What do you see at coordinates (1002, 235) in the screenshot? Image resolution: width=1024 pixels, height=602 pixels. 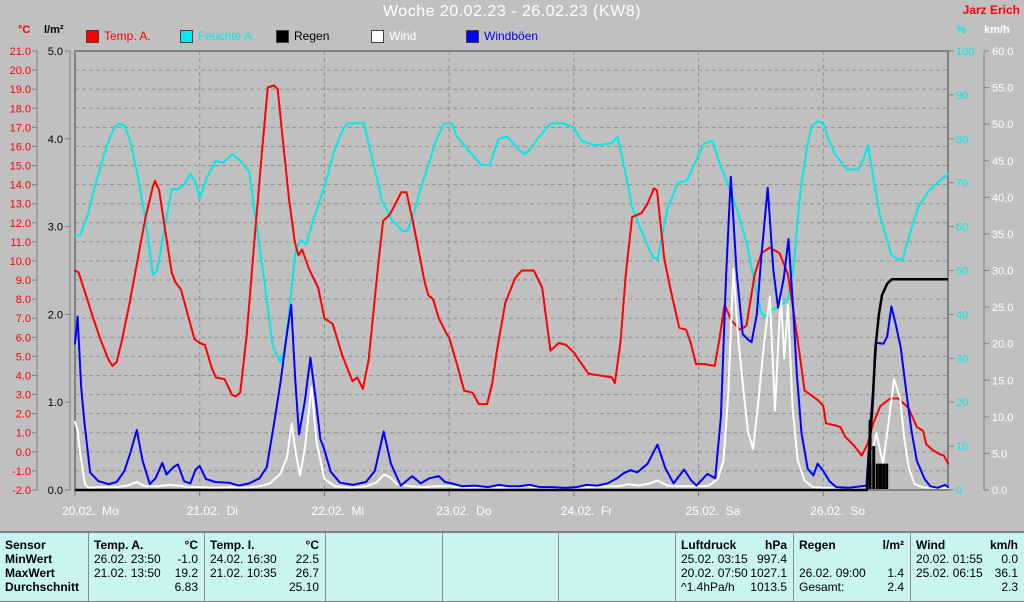 I see `wind-axis-tick-label: 35.0` at bounding box center [1002, 235].